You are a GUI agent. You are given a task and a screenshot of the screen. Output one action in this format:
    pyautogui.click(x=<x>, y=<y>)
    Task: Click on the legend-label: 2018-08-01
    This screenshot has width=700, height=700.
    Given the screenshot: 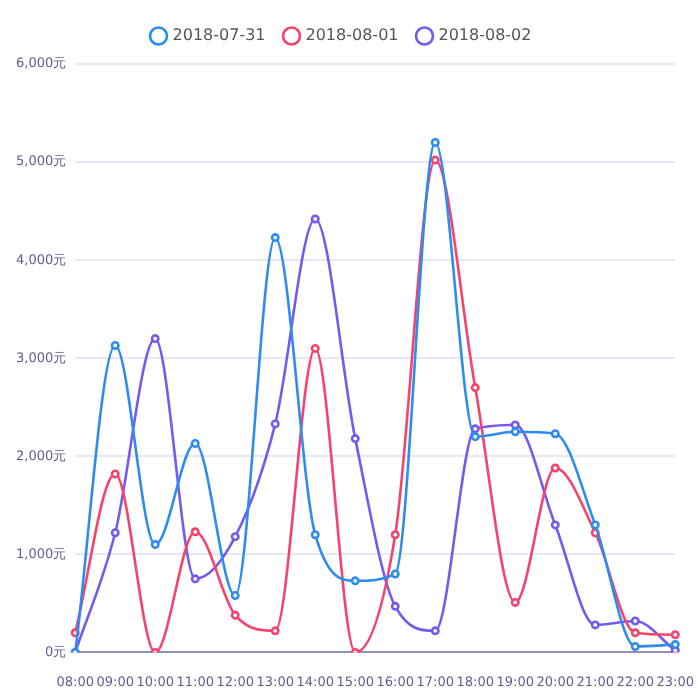 What is the action you would take?
    pyautogui.click(x=352, y=35)
    